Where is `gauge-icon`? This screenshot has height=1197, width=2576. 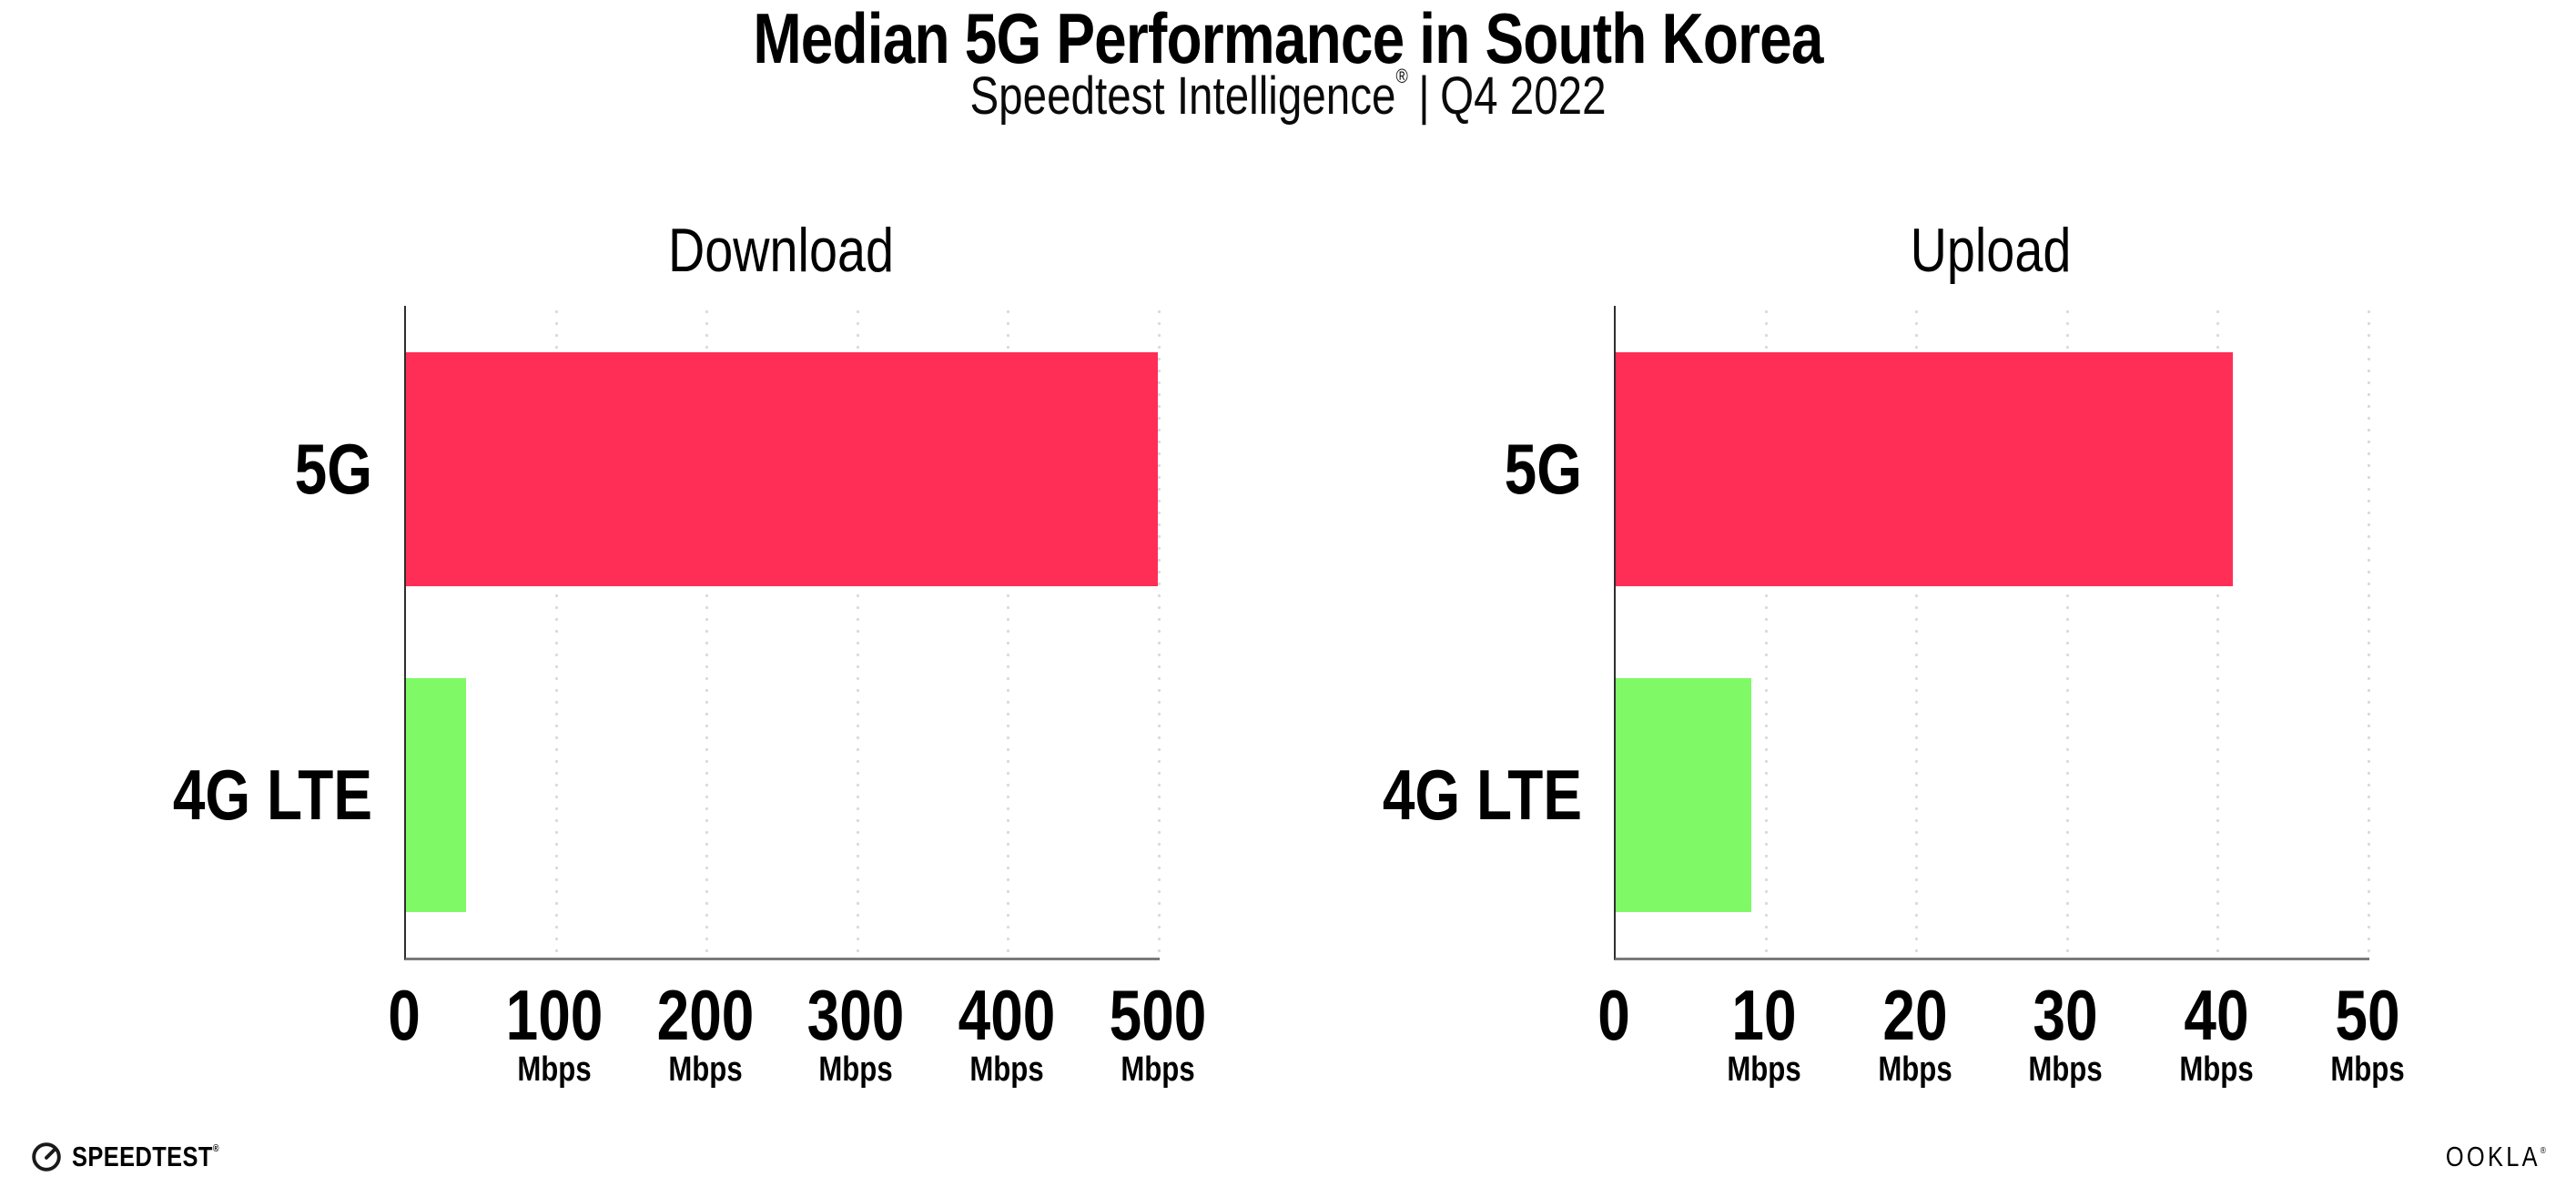 gauge-icon is located at coordinates (46, 1157).